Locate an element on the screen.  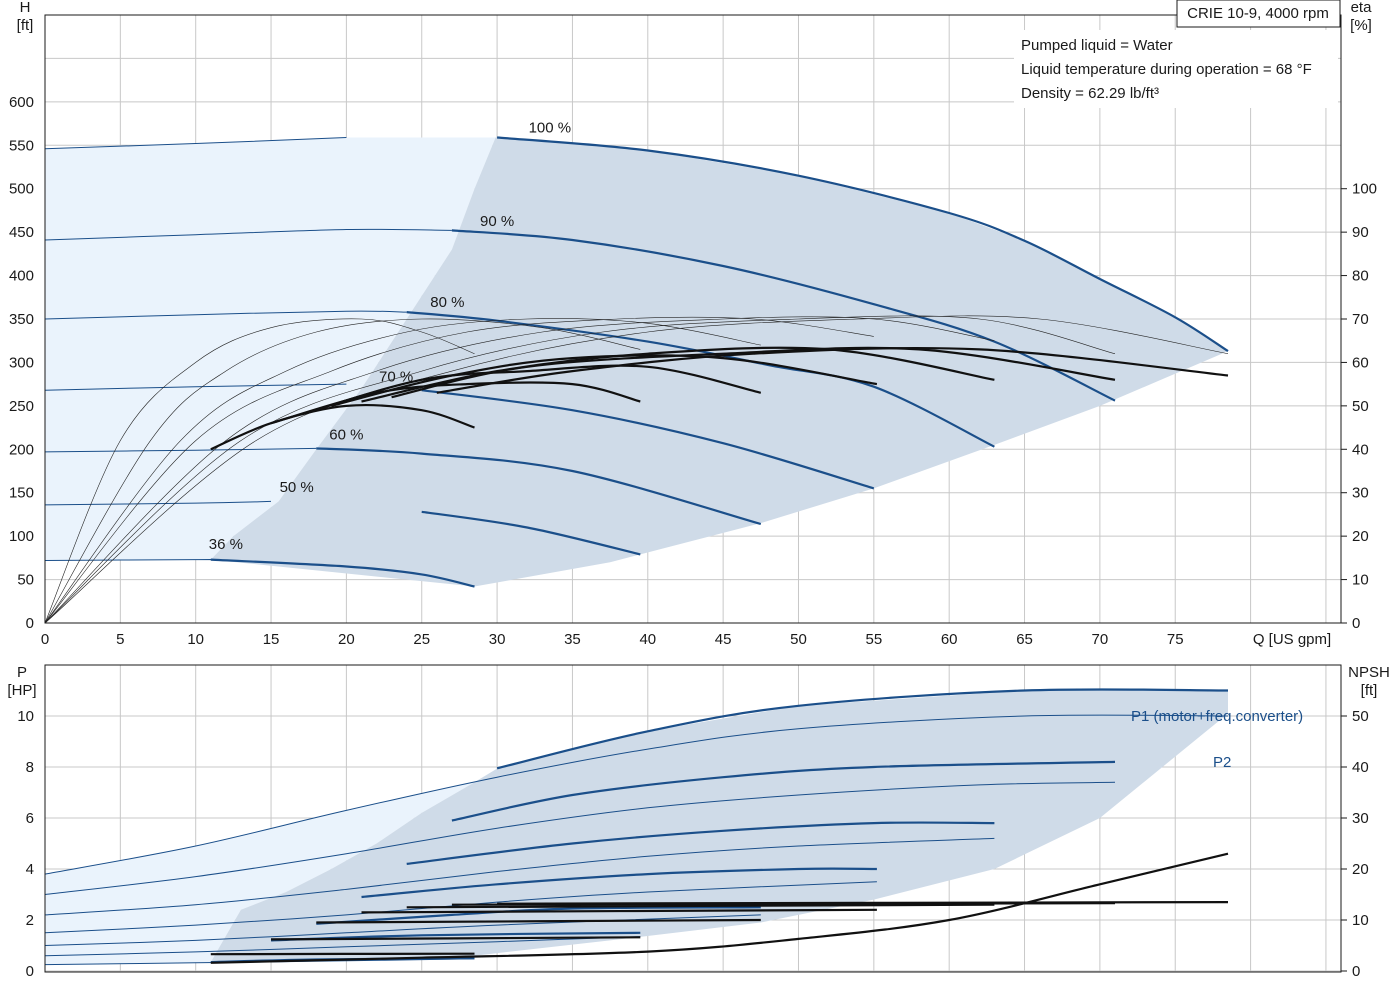
q-tick-label: 50 is located at coordinates (798, 639).